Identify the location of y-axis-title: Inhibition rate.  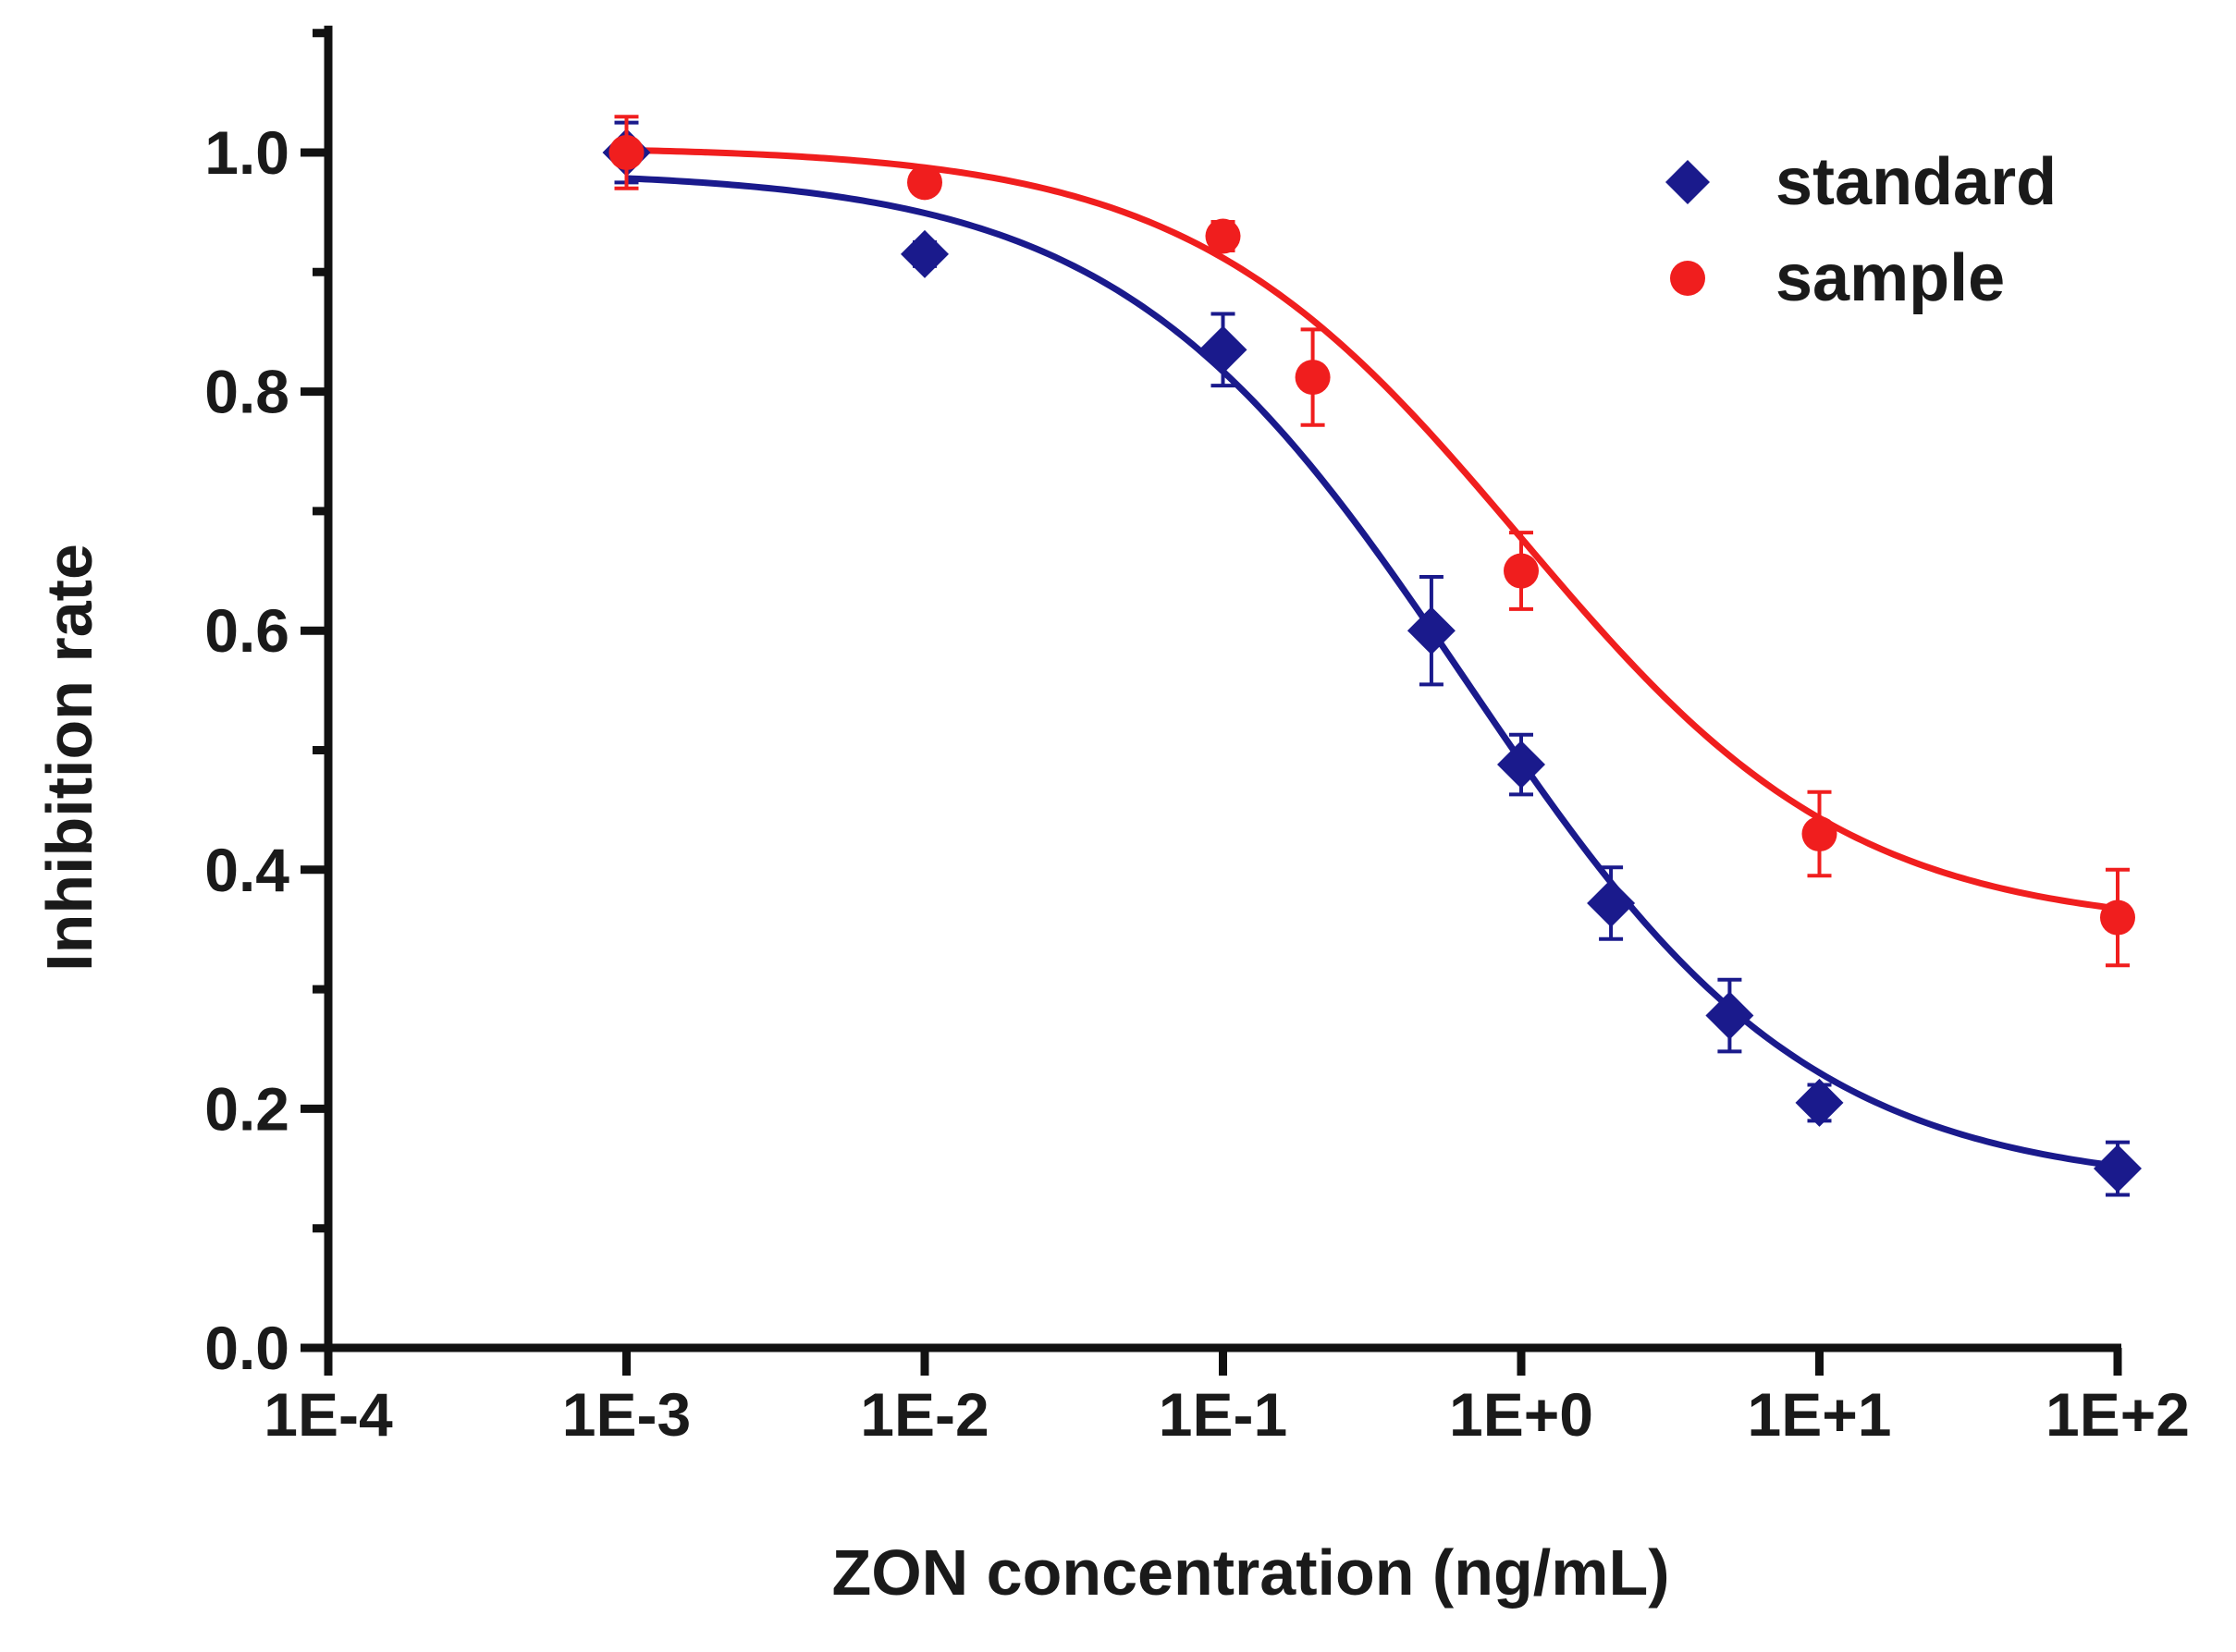
(69, 758).